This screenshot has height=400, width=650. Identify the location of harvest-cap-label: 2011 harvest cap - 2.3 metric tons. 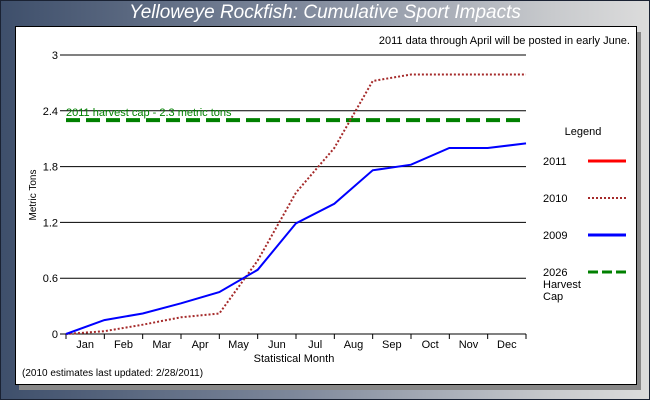
(149, 113).